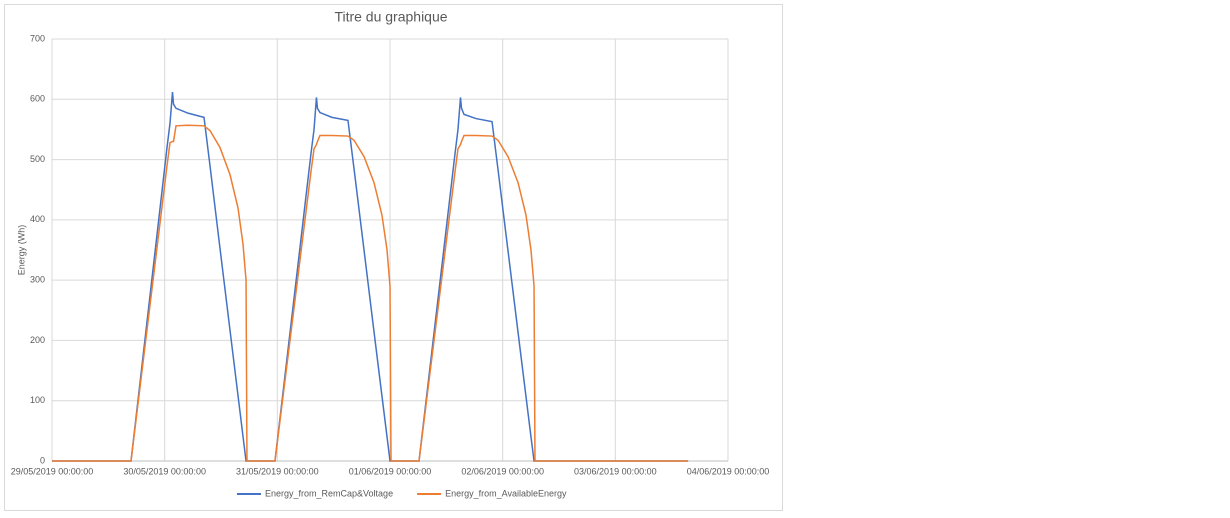 The height and width of the screenshot is (518, 1230). What do you see at coordinates (37, 99) in the screenshot?
I see `y-tick-label: 600` at bounding box center [37, 99].